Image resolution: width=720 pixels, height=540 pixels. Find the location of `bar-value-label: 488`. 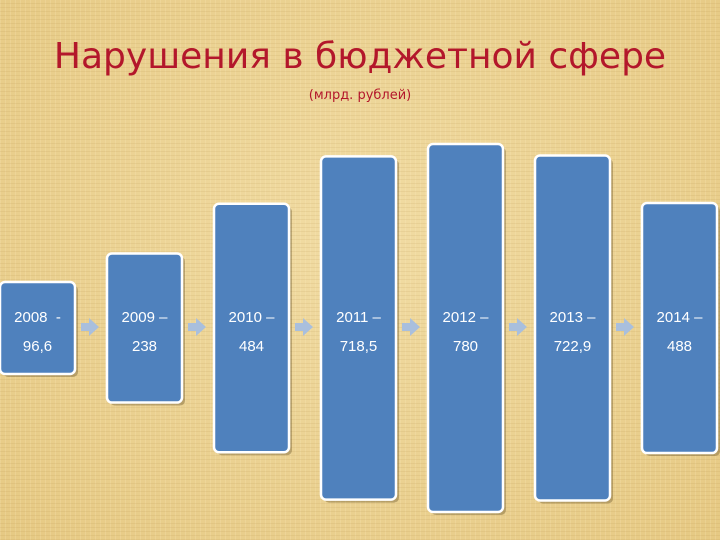

bar-value-label: 488 is located at coordinates (679, 346).